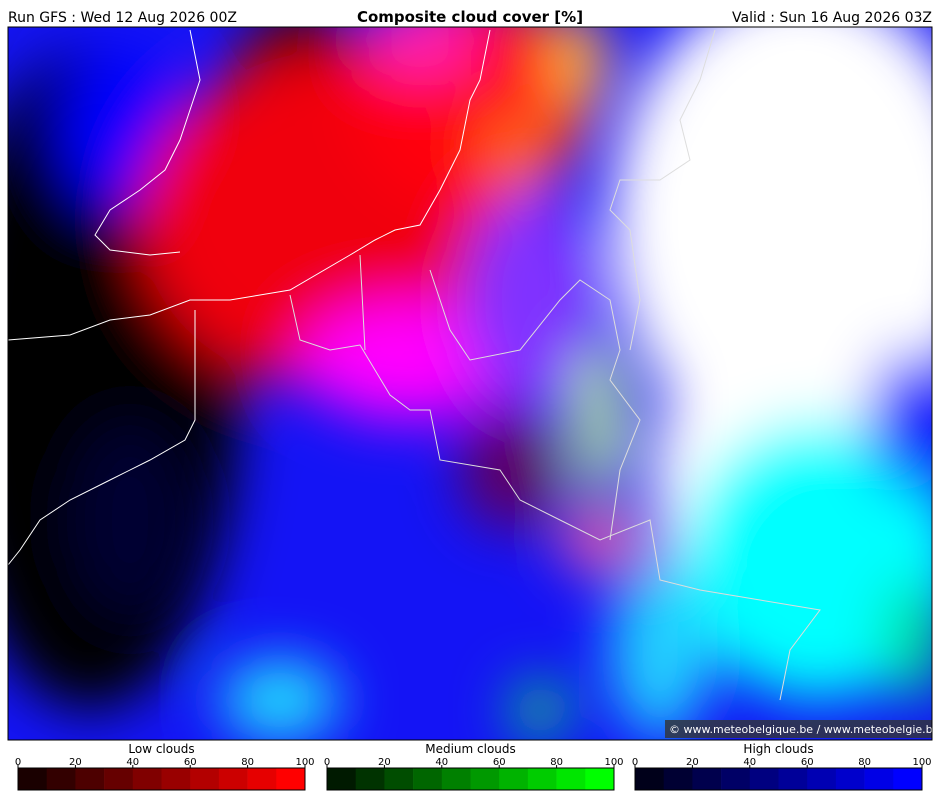 Image resolution: width=940 pixels, height=804 pixels. I want to click on run-label: Run GFS : Wed 12 Aug 2026 00Z, so click(122, 18).